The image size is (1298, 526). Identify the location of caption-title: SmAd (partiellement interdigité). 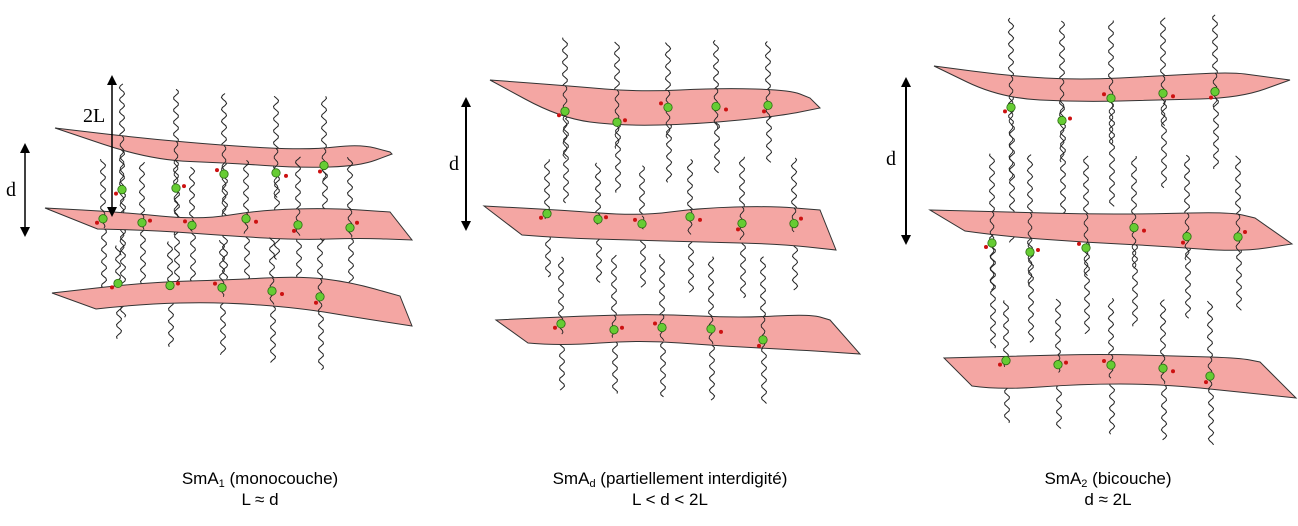
(670, 479).